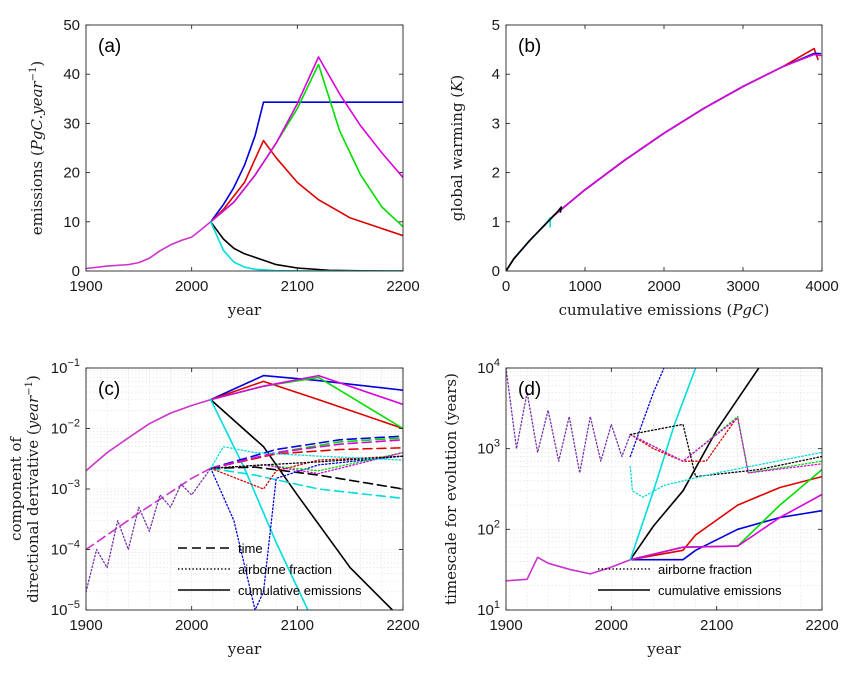 This screenshot has width=856, height=675. Describe the element at coordinates (690, 580) in the screenshot. I see `legend: airborne fraction cumulative emissions` at that location.